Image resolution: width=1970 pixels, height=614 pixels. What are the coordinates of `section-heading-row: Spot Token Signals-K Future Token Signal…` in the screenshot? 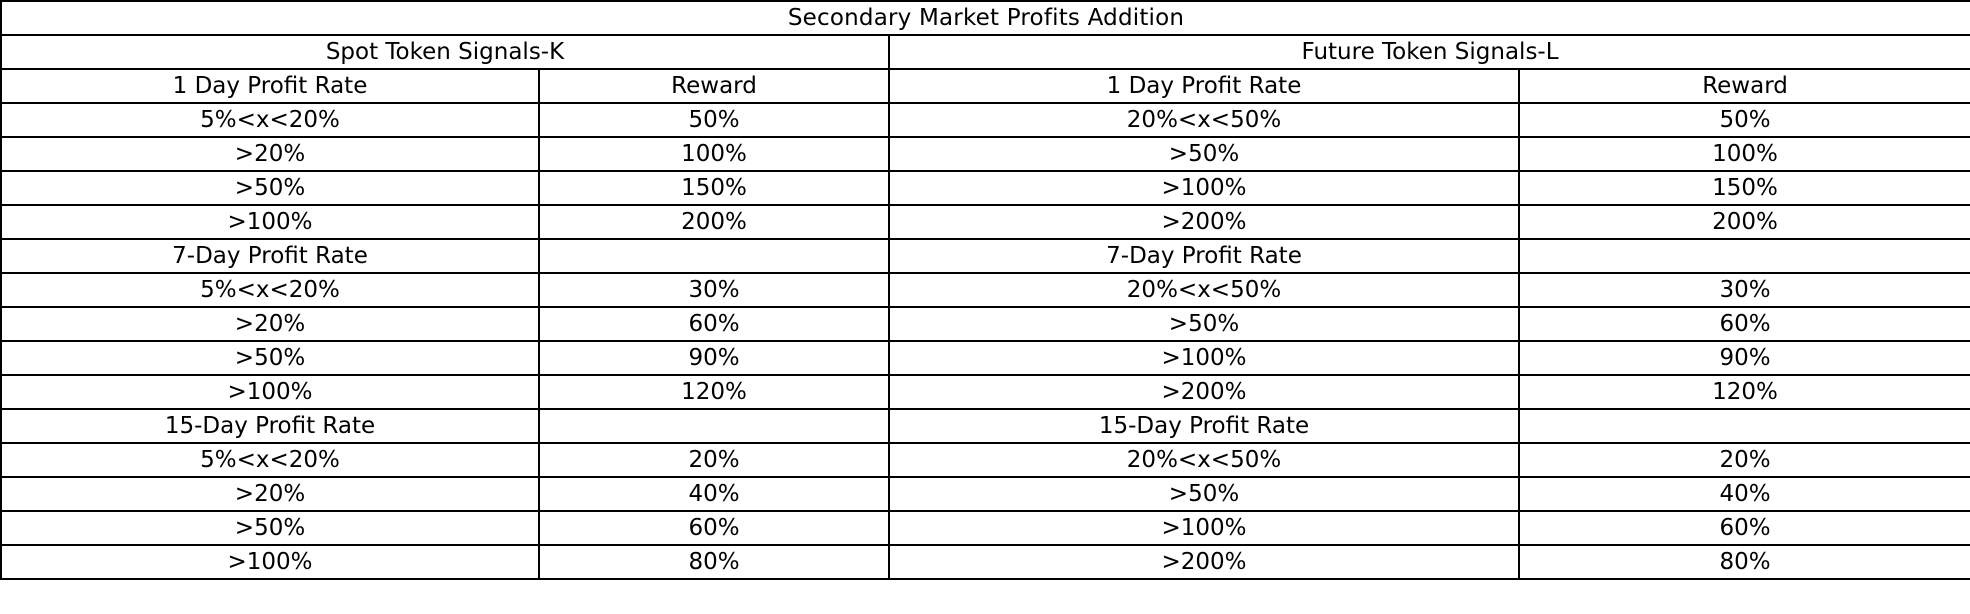 It's located at (985, 52).